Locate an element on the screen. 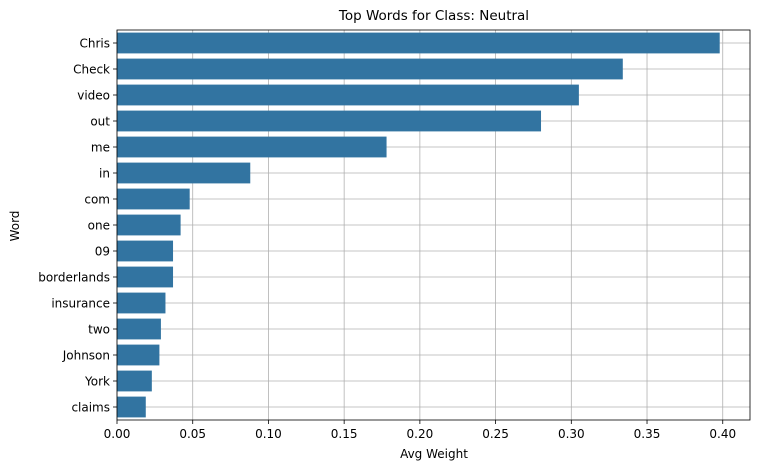 The image size is (758, 470). y-tick-label: claims is located at coordinates (90, 407).